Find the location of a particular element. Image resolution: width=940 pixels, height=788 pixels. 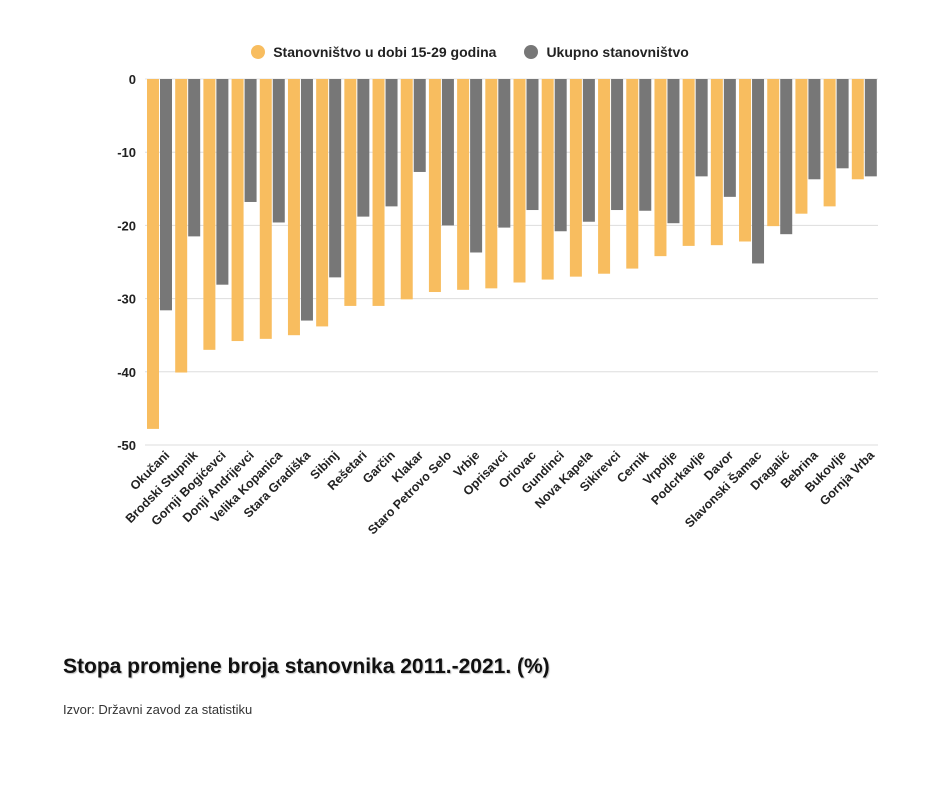

legend-swatch-total is located at coordinates (531, 52).